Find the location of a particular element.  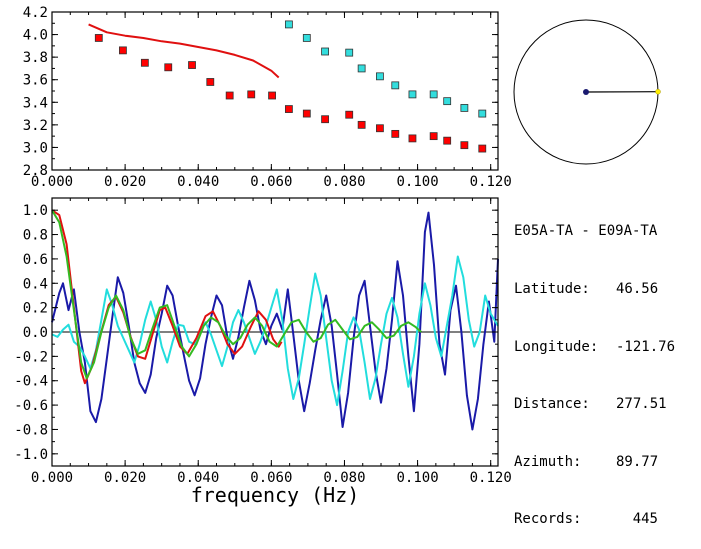

azimuth-compass is located at coordinates (587, 92).